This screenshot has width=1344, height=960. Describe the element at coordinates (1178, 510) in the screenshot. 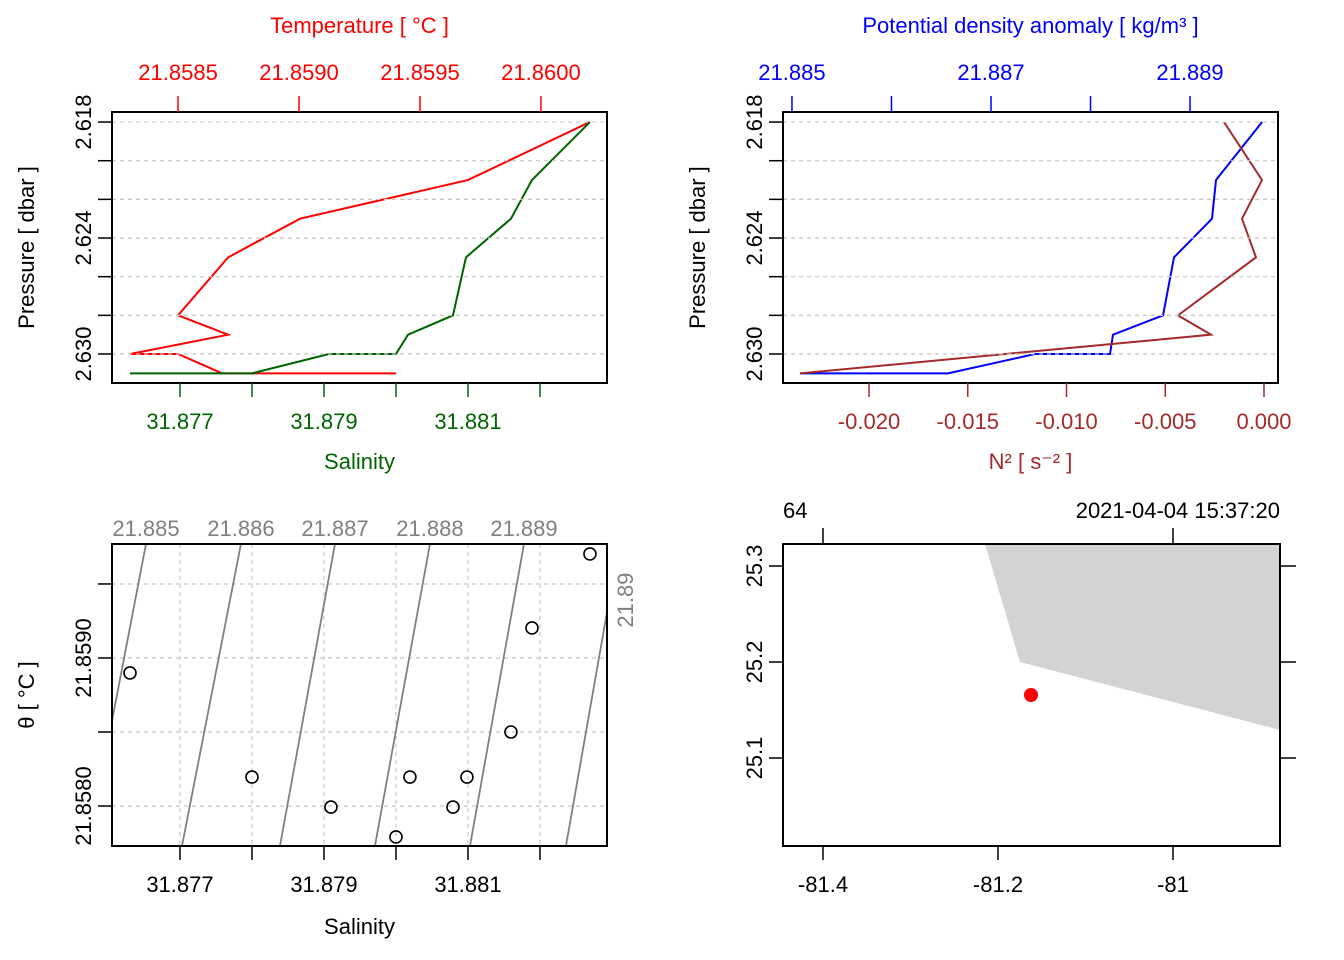

I see `time-label: 2021-04-04 15:37:20` at that location.